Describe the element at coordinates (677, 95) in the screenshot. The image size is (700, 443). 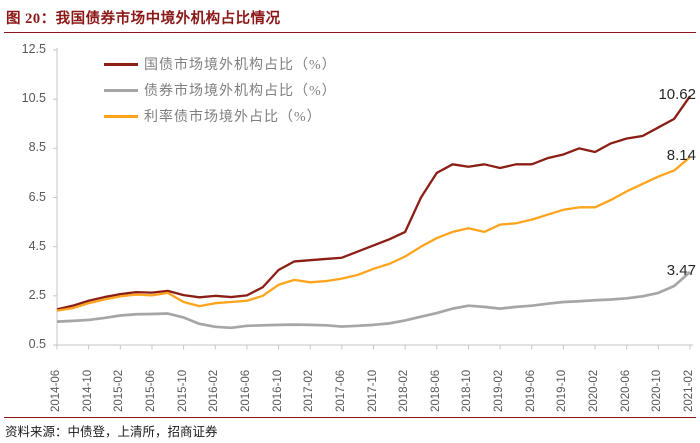
I see `series-end-label: 10.62` at that location.